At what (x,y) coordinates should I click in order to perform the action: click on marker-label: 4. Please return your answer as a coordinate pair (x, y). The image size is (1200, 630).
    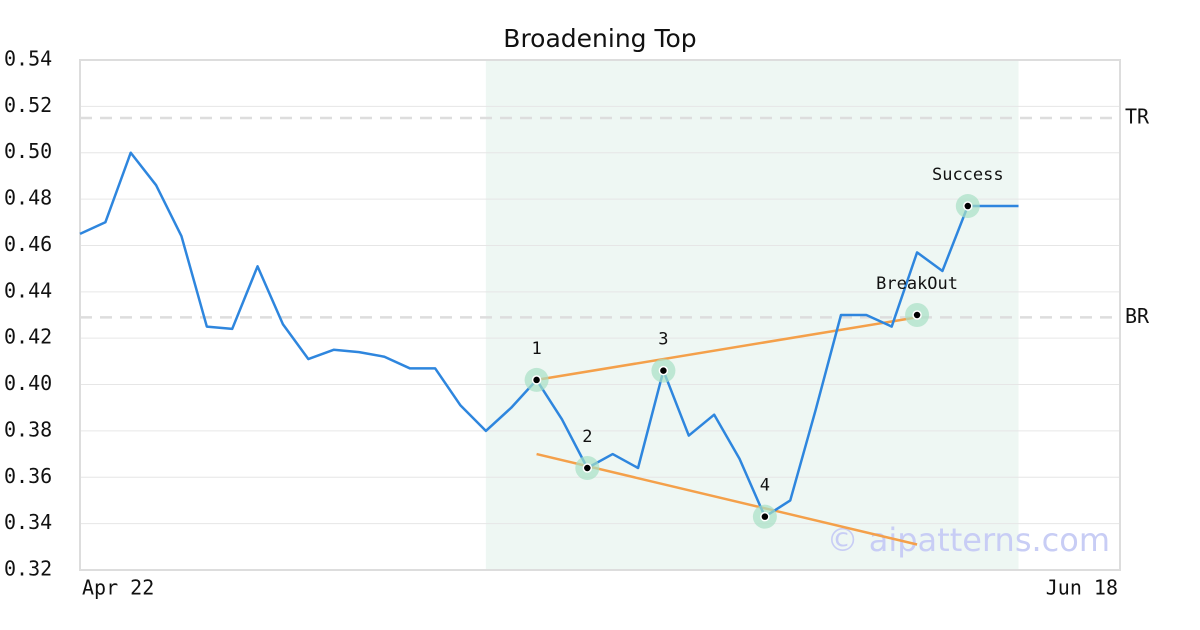
    Looking at the image, I should click on (765, 486).